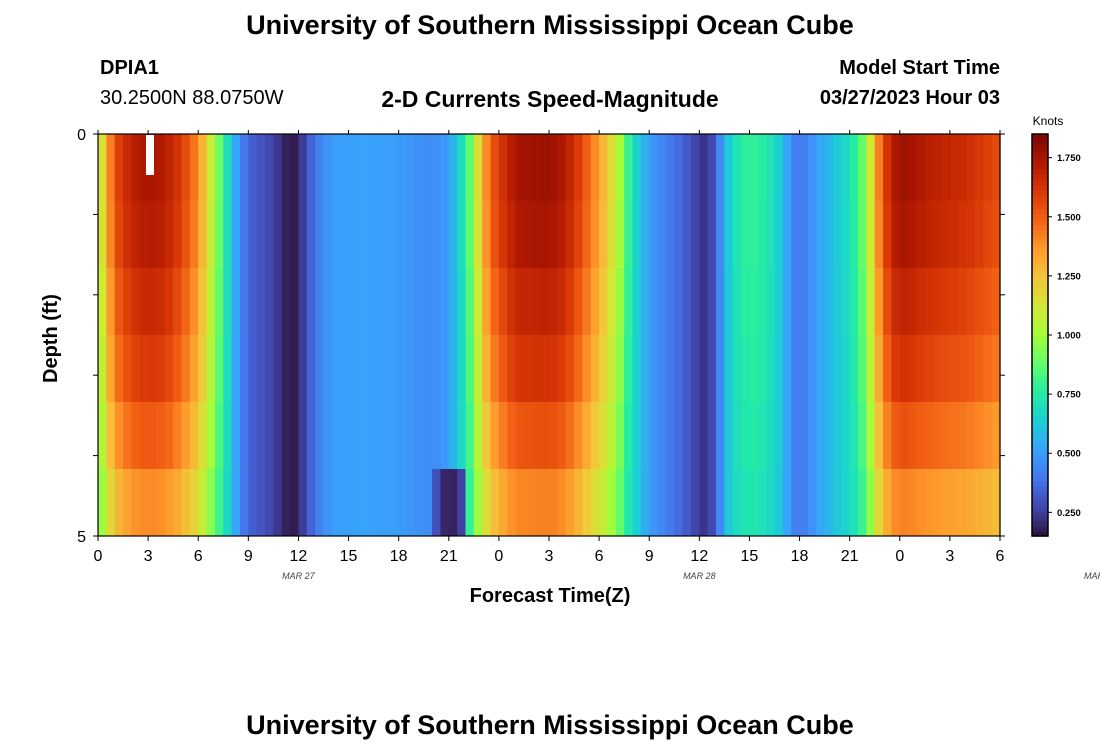  What do you see at coordinates (919, 68) in the screenshot?
I see `model-start-label: Model Start Time` at bounding box center [919, 68].